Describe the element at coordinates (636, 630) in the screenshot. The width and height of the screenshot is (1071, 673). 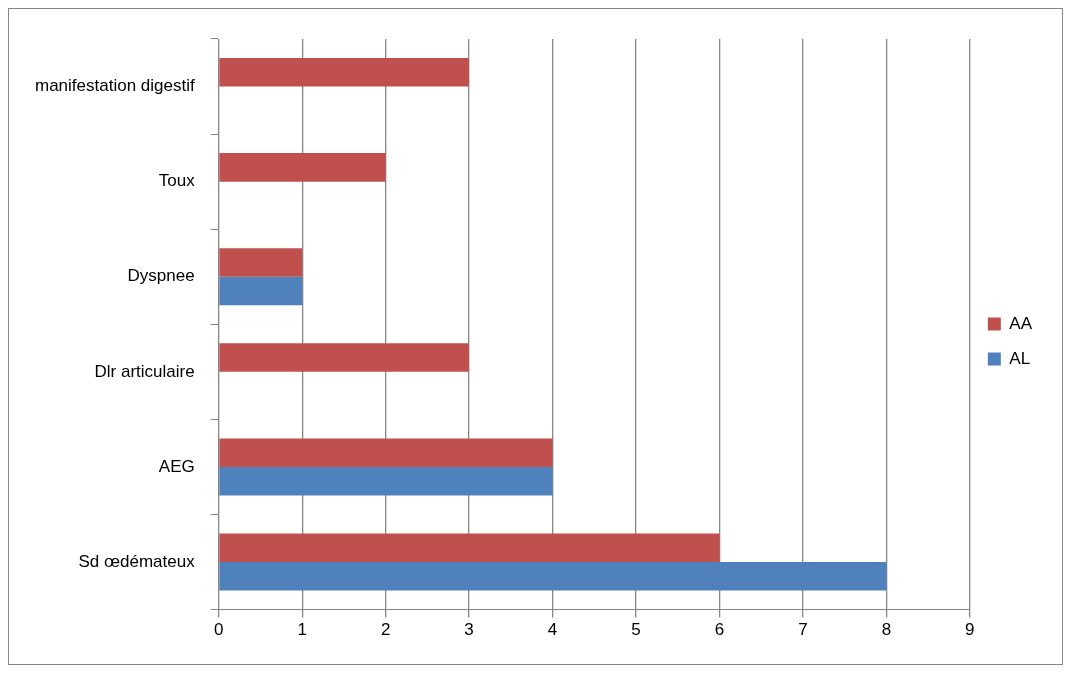
I see `x-tick-label: 5` at that location.